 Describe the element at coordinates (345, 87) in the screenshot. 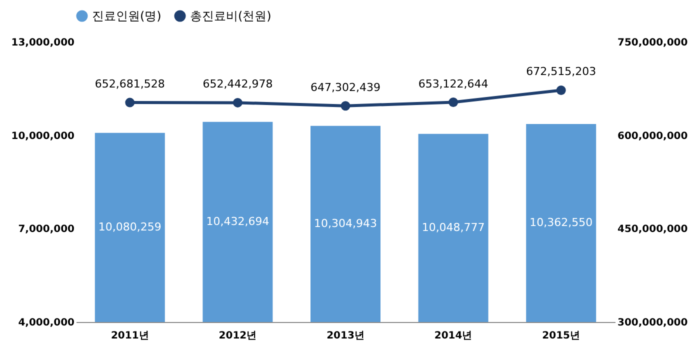

I see `data-label: 647,302,439` at that location.